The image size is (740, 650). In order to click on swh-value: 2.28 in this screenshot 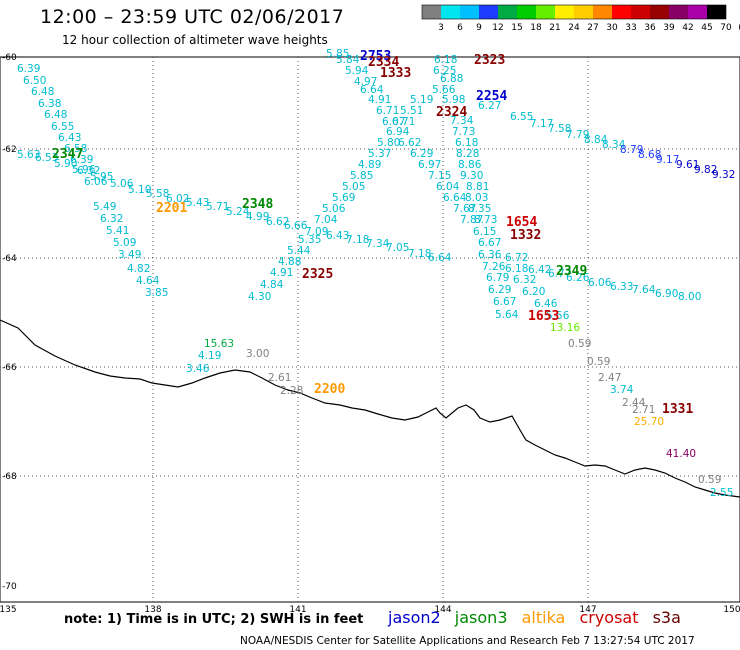, I will do `click(291, 391)`.